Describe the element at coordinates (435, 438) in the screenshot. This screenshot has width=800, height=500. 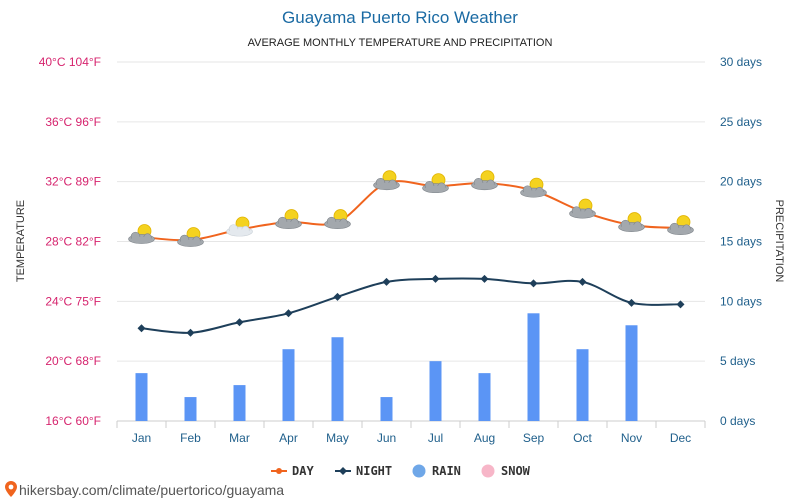
I see `x-tick-label: Jul` at that location.